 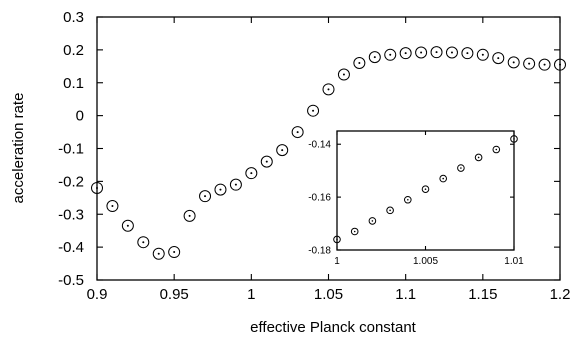 What do you see at coordinates (337, 261) in the screenshot?
I see `inset-x-tick-label: 1` at bounding box center [337, 261].